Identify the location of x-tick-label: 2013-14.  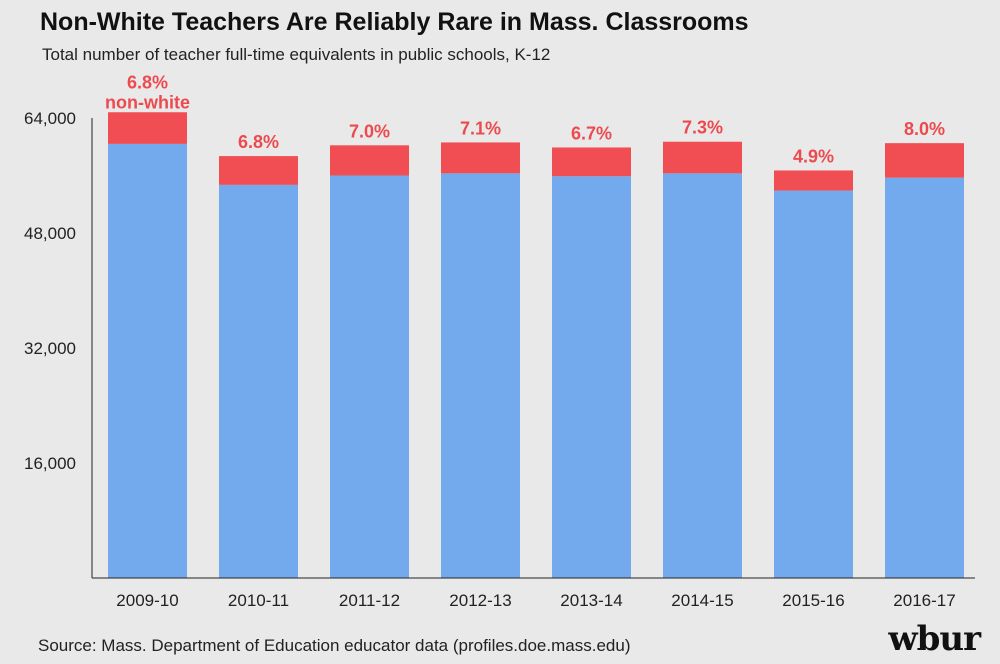
(591, 600).